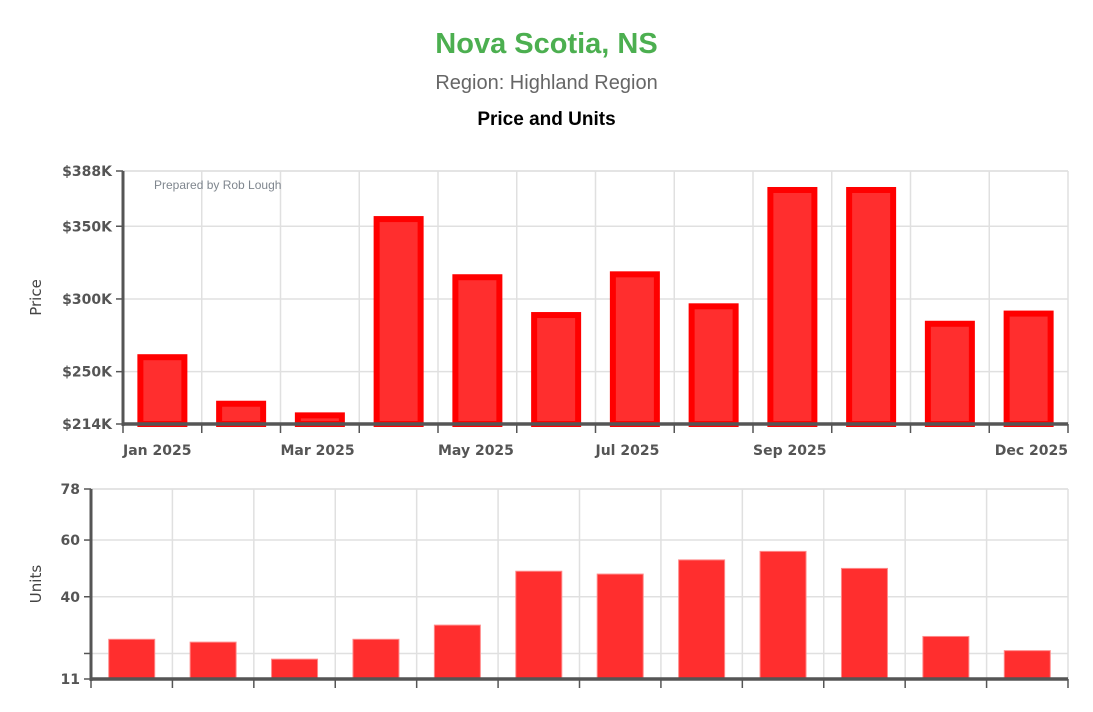 Image resolution: width=1093 pixels, height=712 pixels. What do you see at coordinates (87, 373) in the screenshot?
I see `y-tick-label: $250K` at bounding box center [87, 373].